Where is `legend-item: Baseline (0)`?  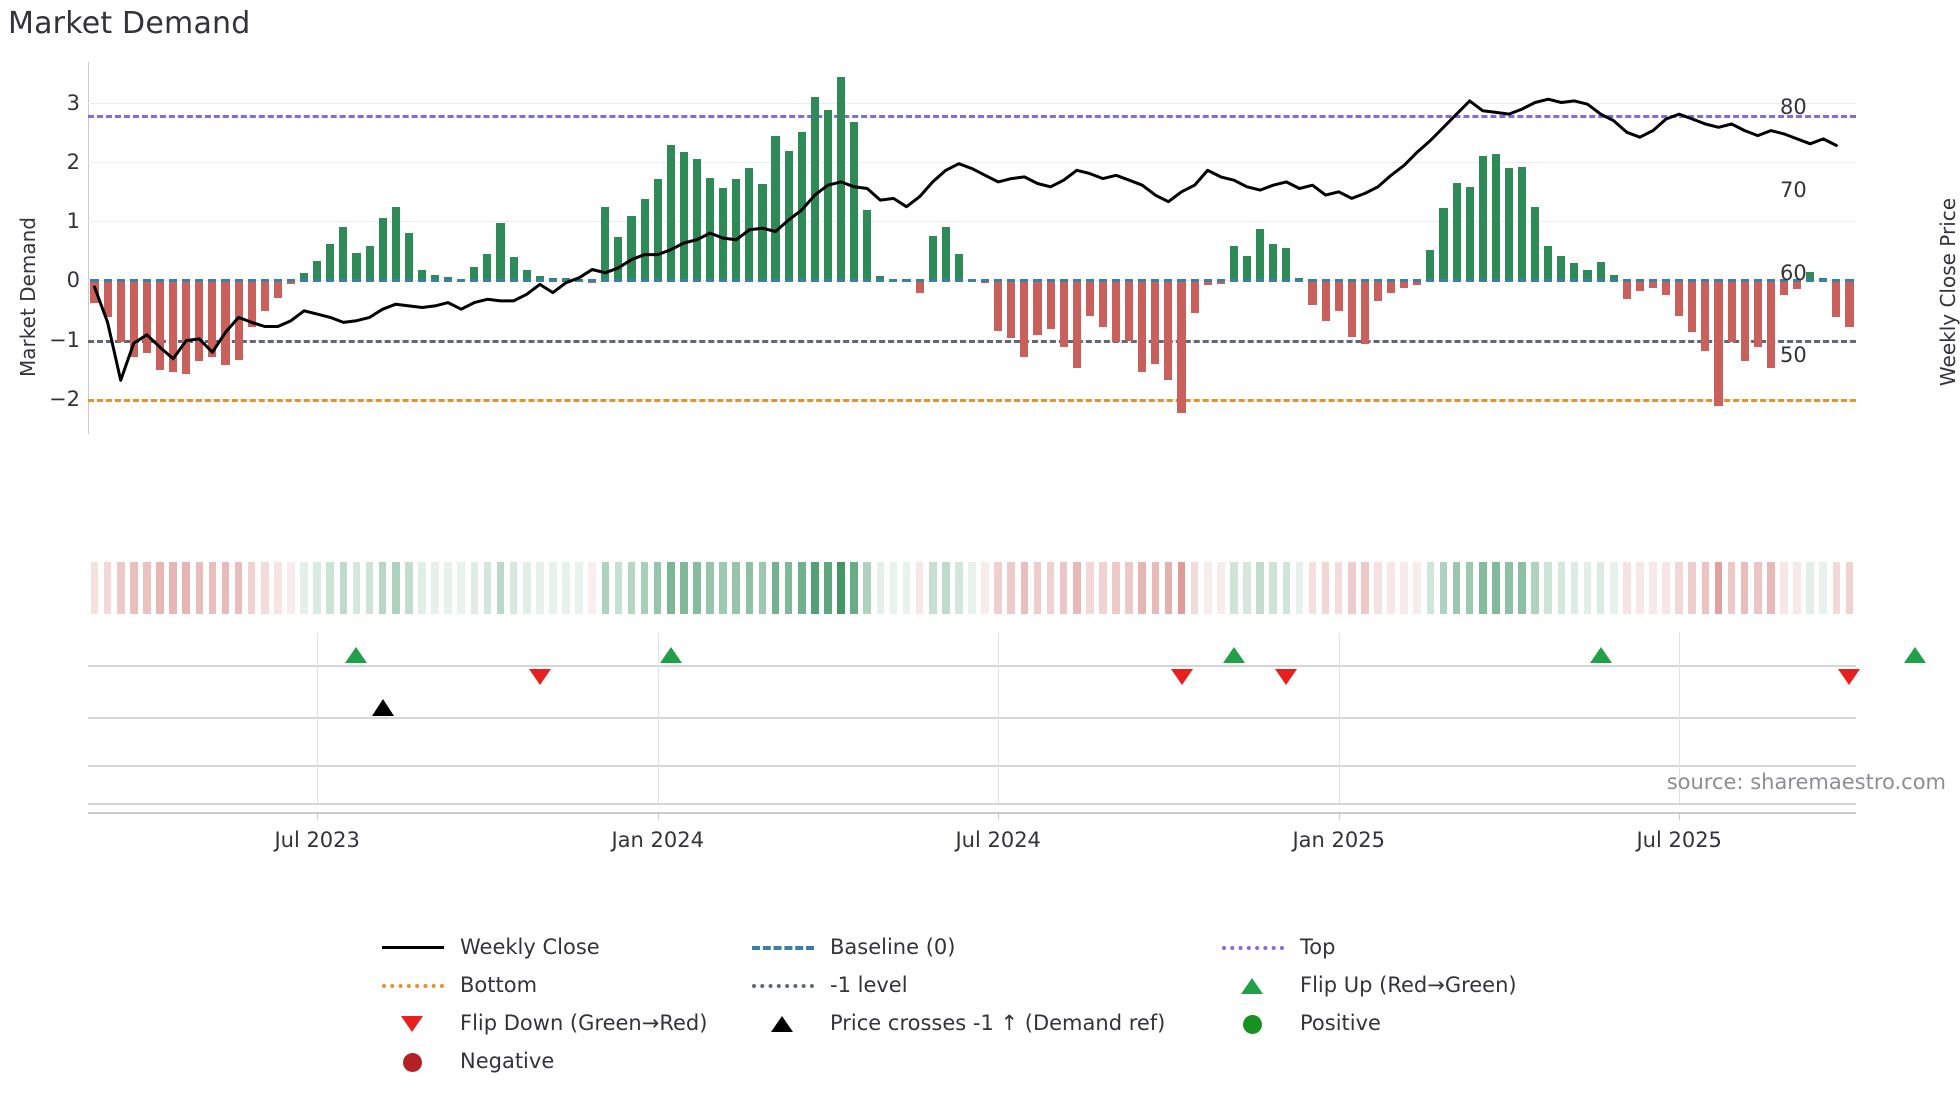
legend-item: Baseline (0) is located at coordinates (985, 947).